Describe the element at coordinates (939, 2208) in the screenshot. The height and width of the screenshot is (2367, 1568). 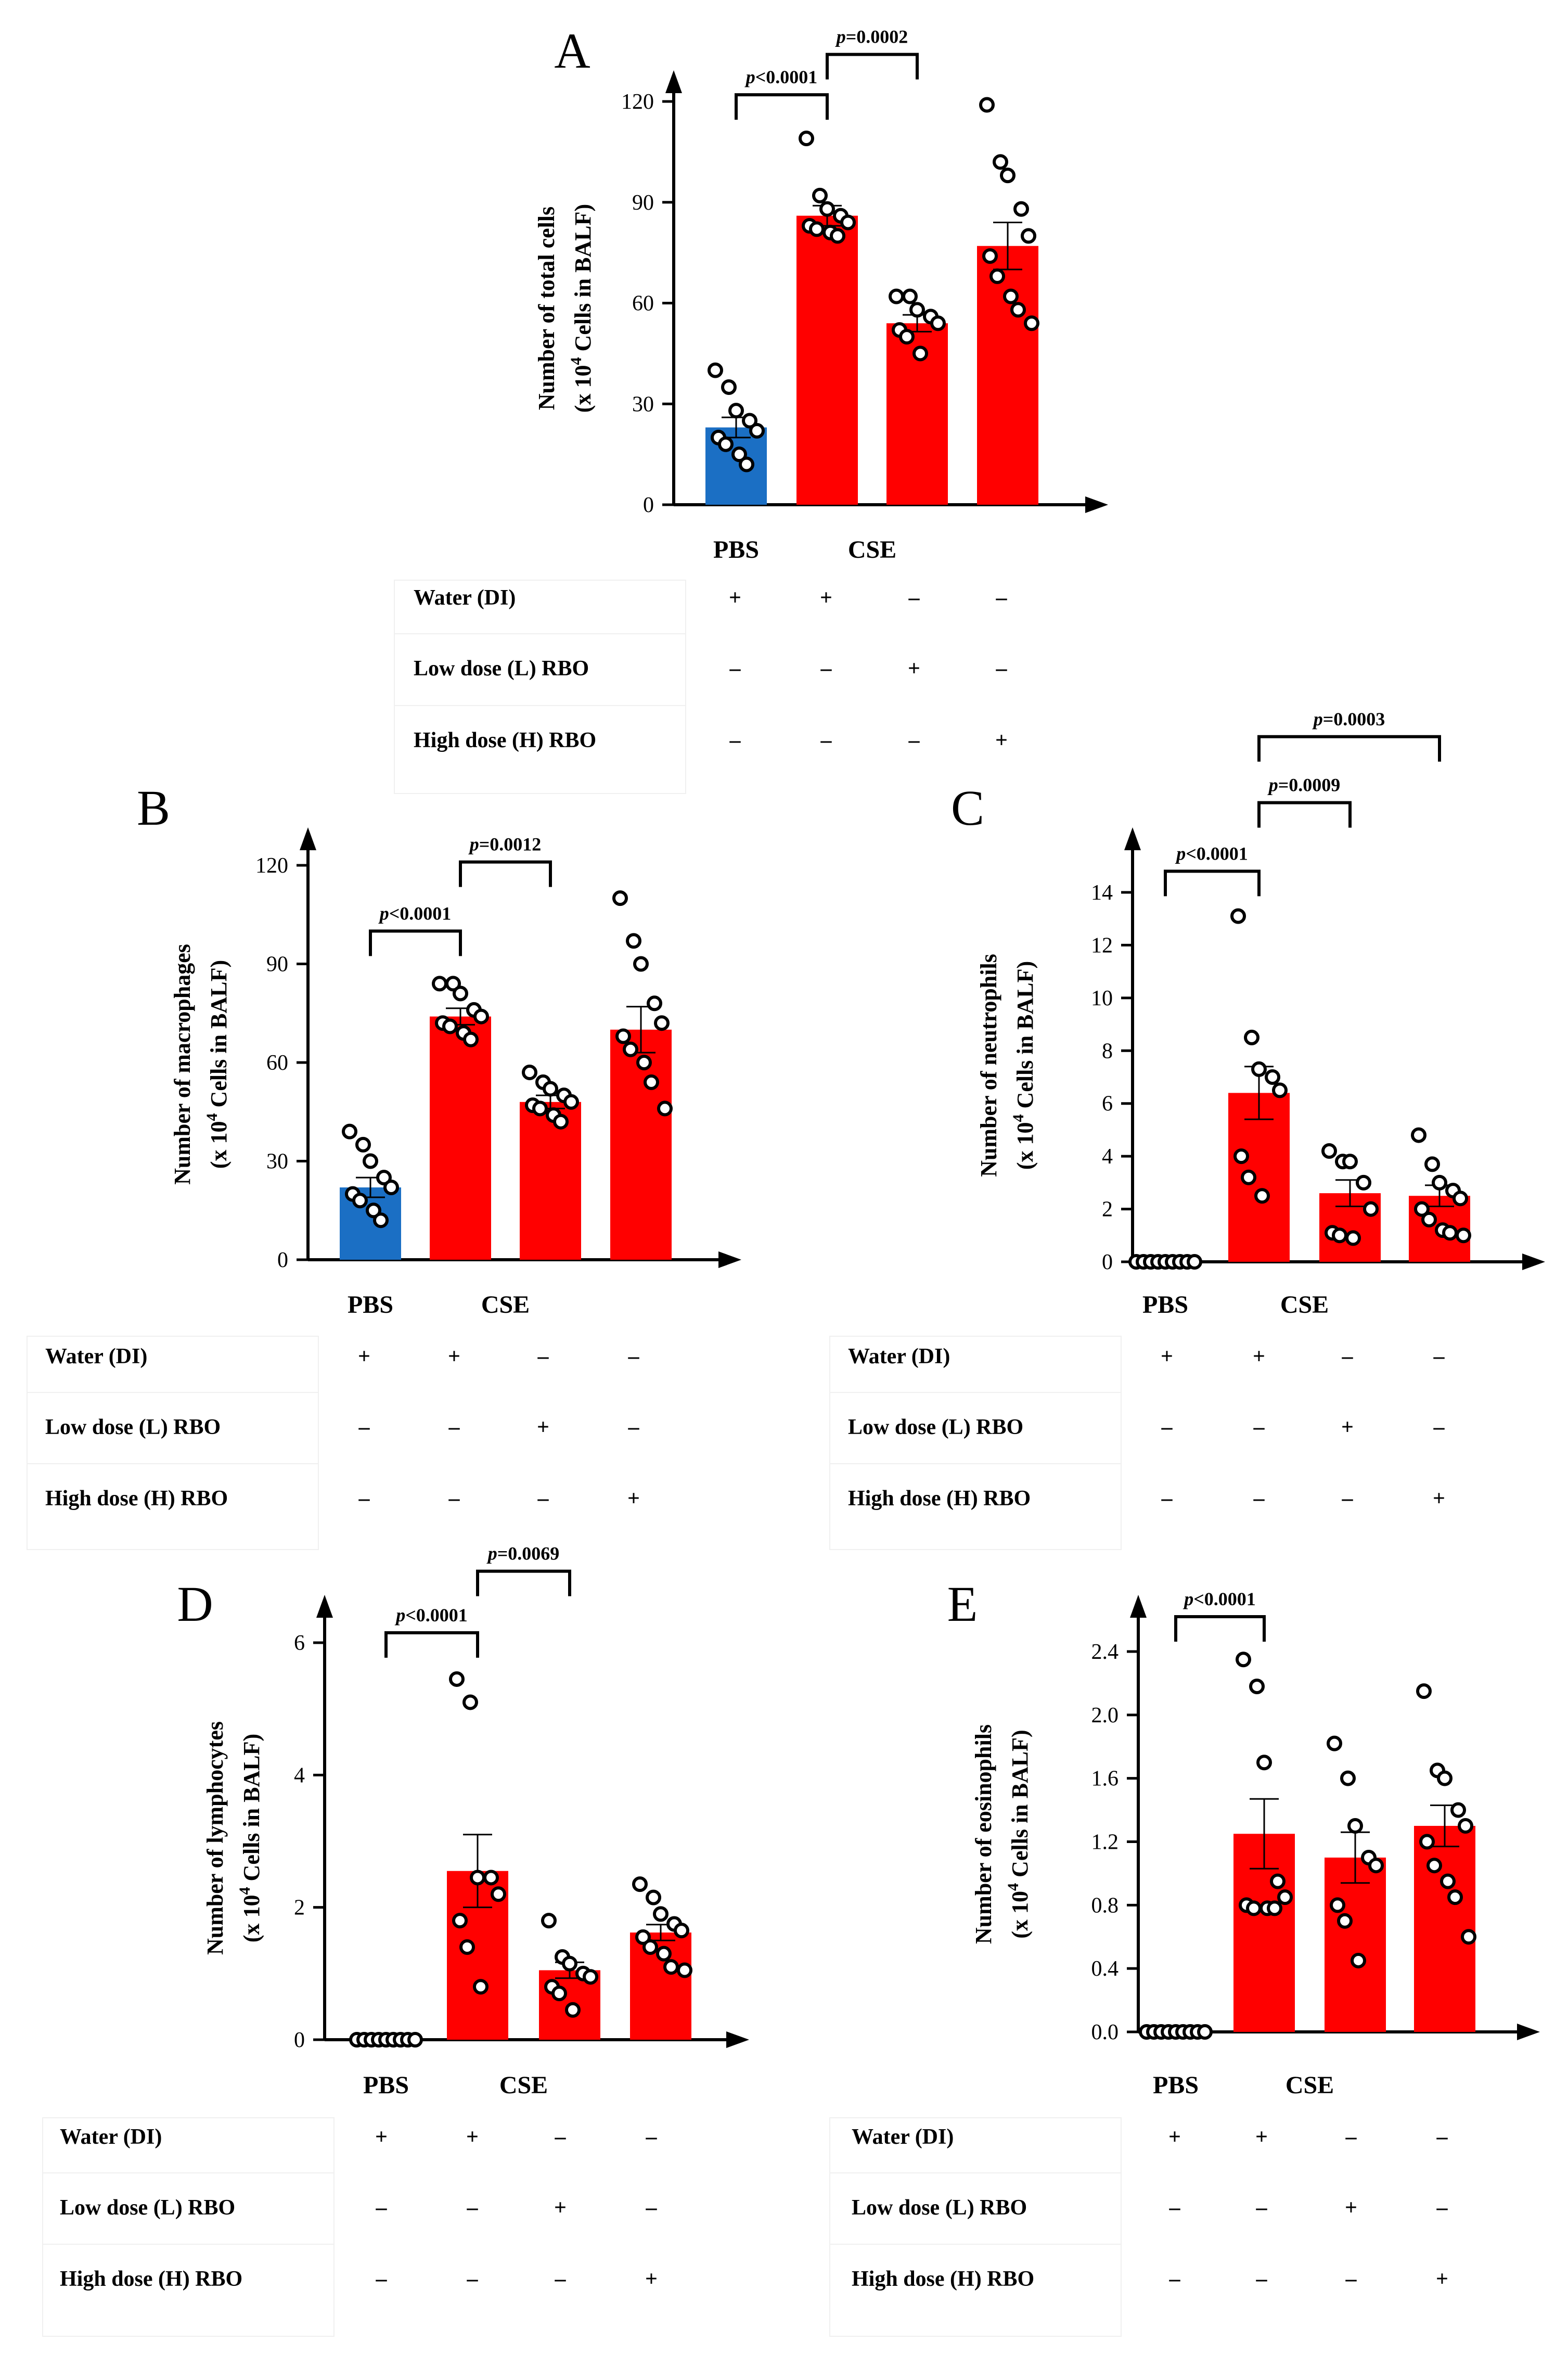
I see `treatment-row-label: Low dose (L) RBO` at that location.